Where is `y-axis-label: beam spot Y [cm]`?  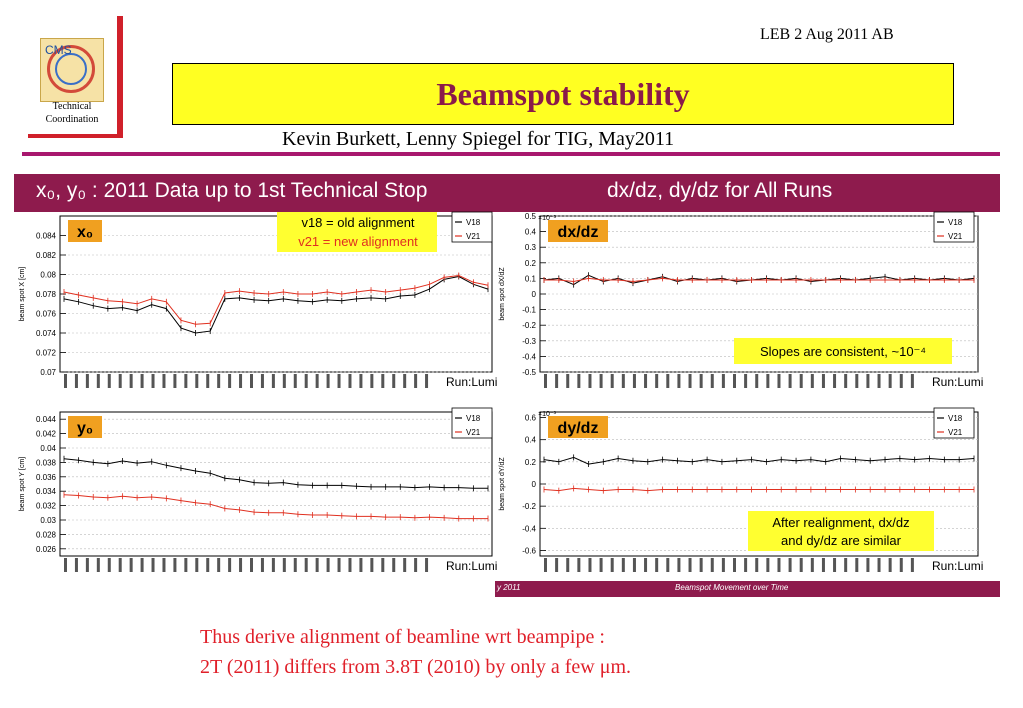 y-axis-label: beam spot Y [cm] is located at coordinates (22, 484).